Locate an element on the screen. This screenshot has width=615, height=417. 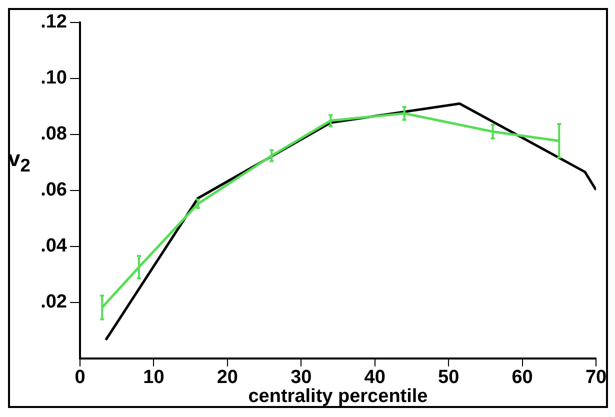
x-tick-label: 60 is located at coordinates (522, 377).